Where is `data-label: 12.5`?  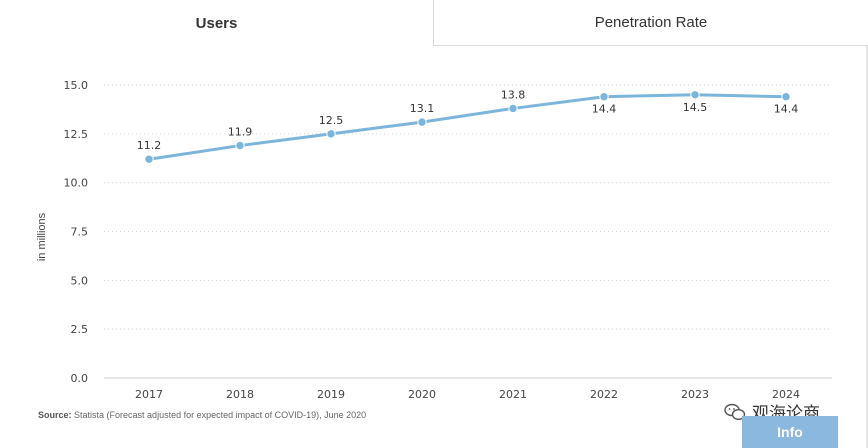 data-label: 12.5 is located at coordinates (331, 120).